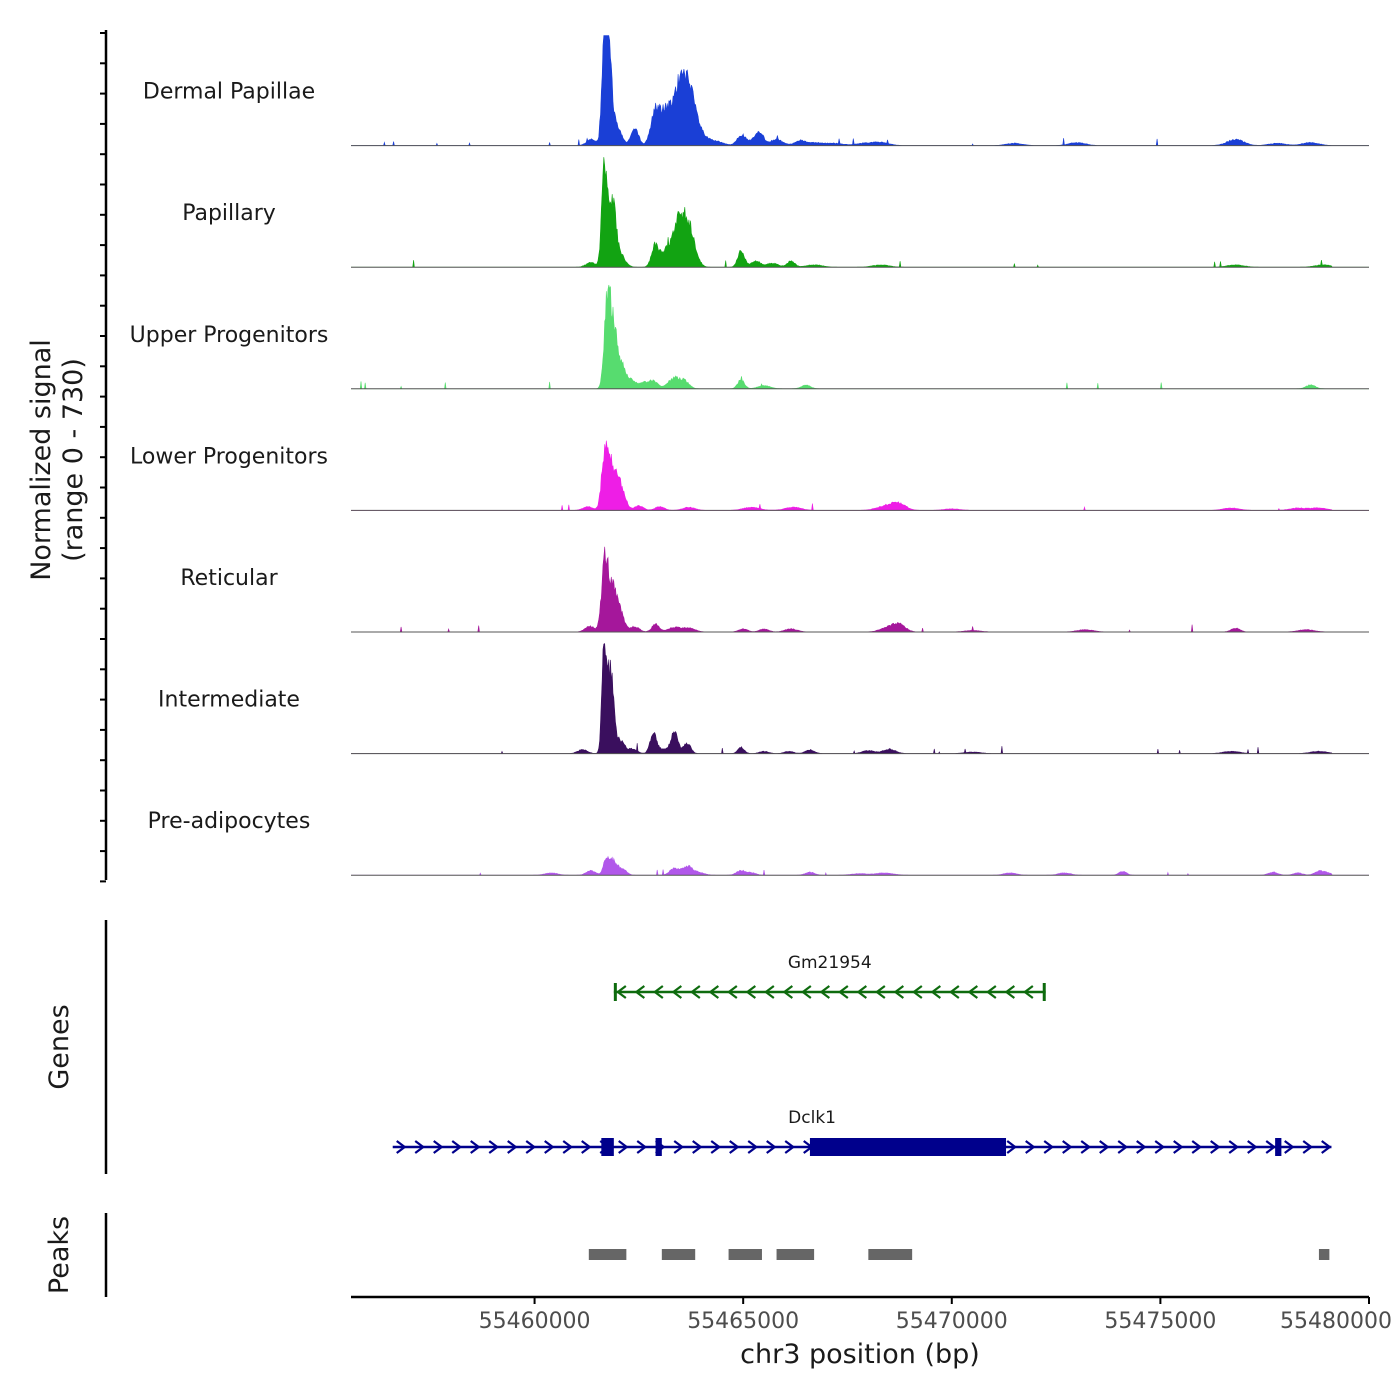 Image resolution: width=1400 pixels, height=1400 pixels. What do you see at coordinates (229, 92) in the screenshot?
I see `track-label: Dermal Papillae` at bounding box center [229, 92].